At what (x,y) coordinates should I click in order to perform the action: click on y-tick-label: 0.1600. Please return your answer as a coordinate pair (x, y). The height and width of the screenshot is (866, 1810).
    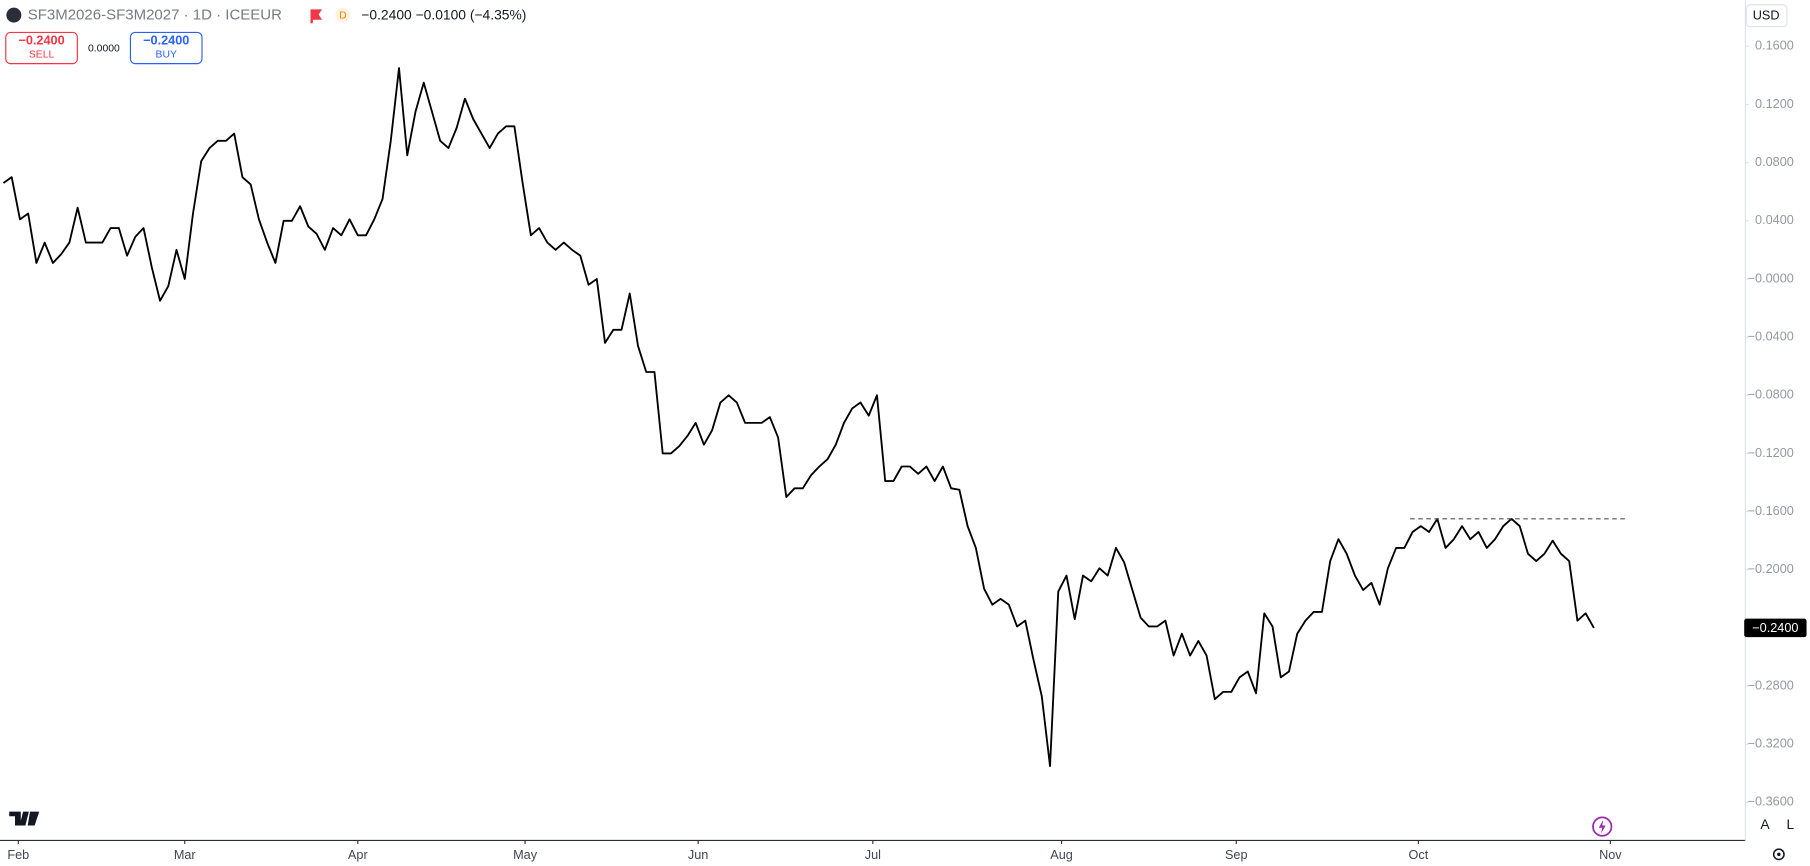
    Looking at the image, I should click on (1774, 46).